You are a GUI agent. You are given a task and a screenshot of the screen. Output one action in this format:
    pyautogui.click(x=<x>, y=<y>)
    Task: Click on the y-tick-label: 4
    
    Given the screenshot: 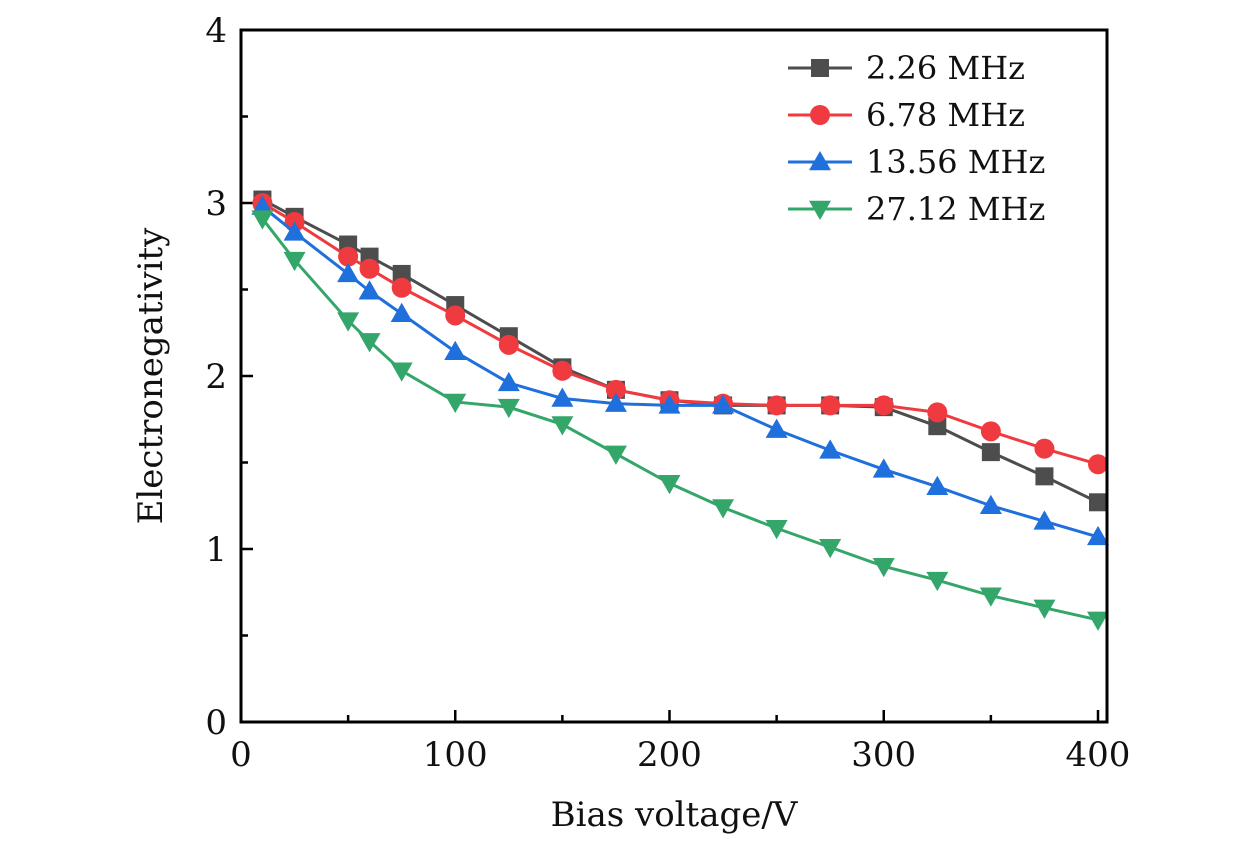 What is the action you would take?
    pyautogui.click(x=216, y=31)
    